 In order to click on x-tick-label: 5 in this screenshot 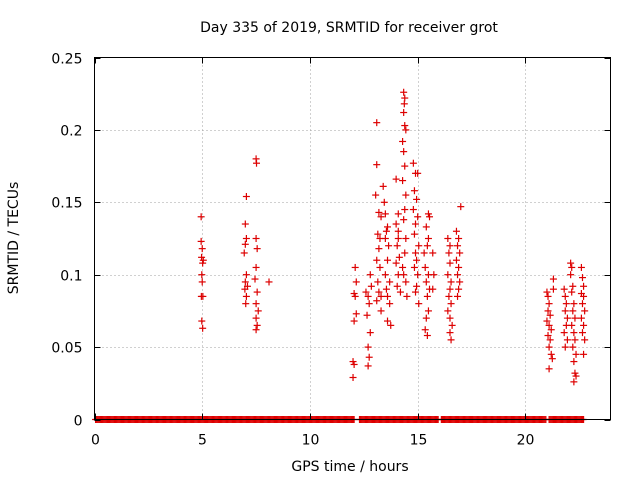, I will do `click(202, 441)`.